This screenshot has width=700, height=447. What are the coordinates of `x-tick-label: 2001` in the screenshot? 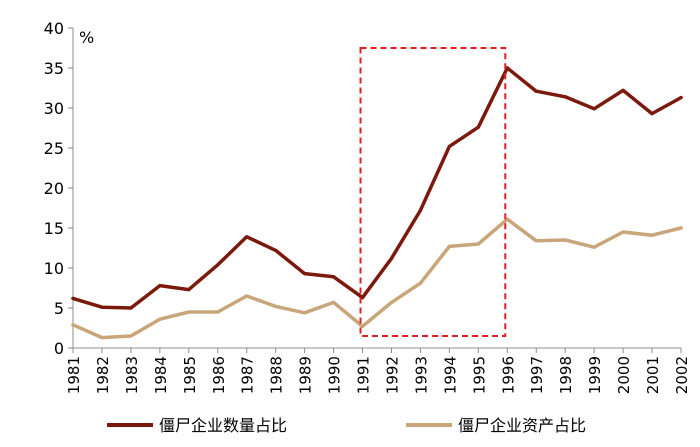 It's located at (653, 375).